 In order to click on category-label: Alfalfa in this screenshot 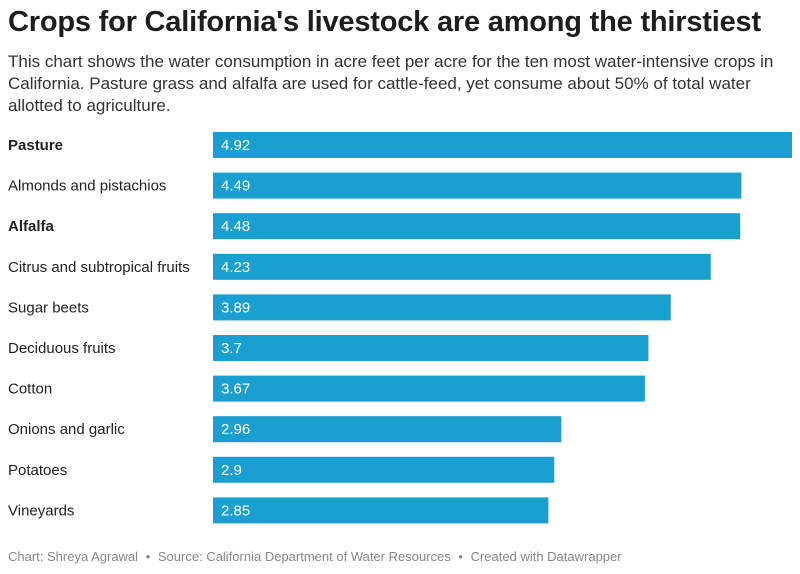, I will do `click(31, 226)`.